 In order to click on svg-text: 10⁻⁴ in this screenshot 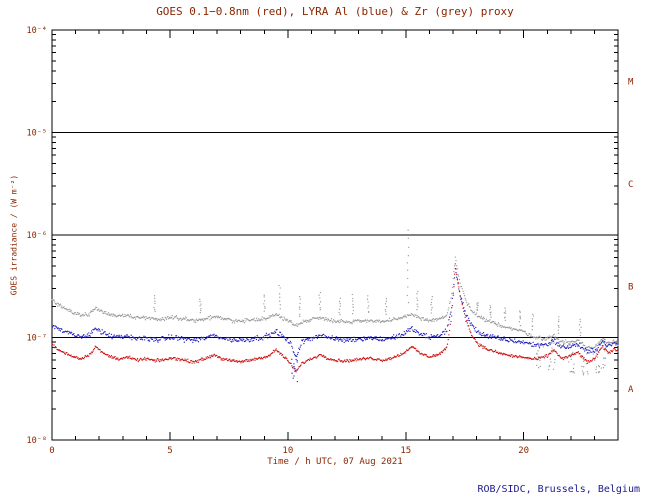, I will do `click(37, 31)`.